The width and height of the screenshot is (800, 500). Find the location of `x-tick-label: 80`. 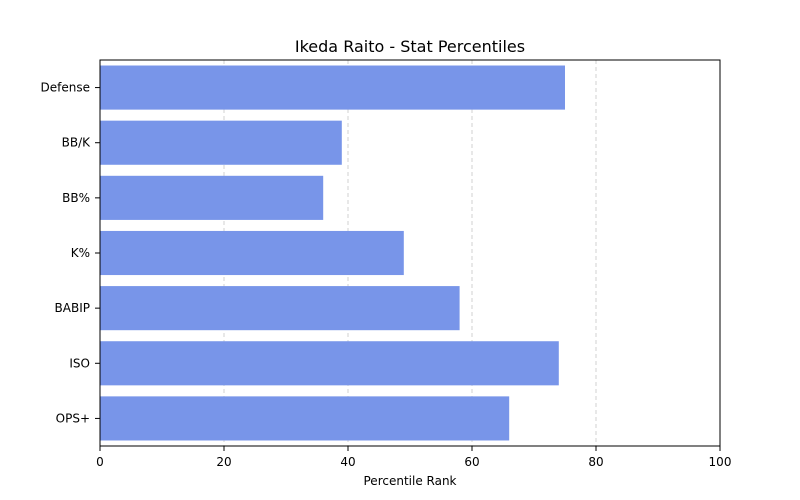

x-tick-label: 80 is located at coordinates (595, 462).